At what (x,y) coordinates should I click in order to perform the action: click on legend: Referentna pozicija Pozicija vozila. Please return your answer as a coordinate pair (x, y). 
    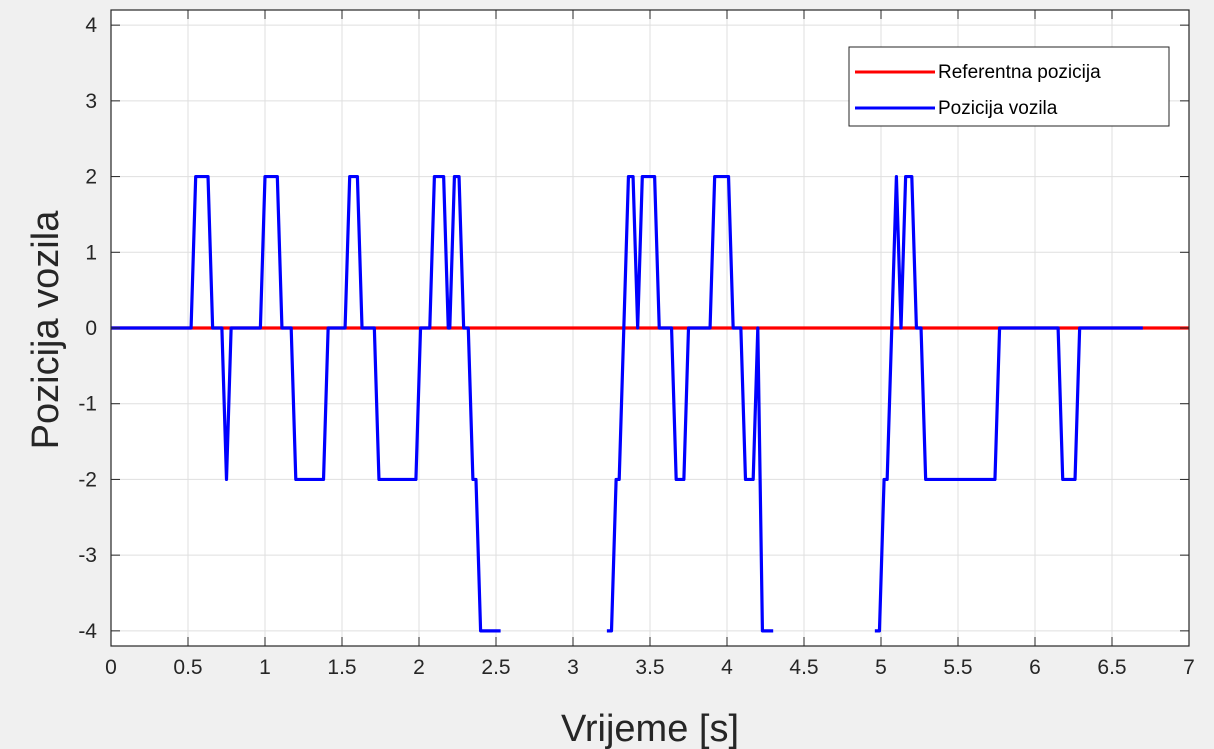
    Looking at the image, I should click on (1009, 86).